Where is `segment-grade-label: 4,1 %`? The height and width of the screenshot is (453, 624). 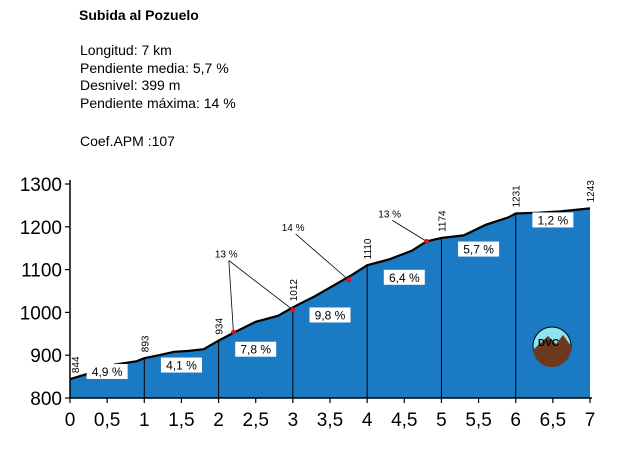 segment-grade-label: 4,1 % is located at coordinates (181, 366).